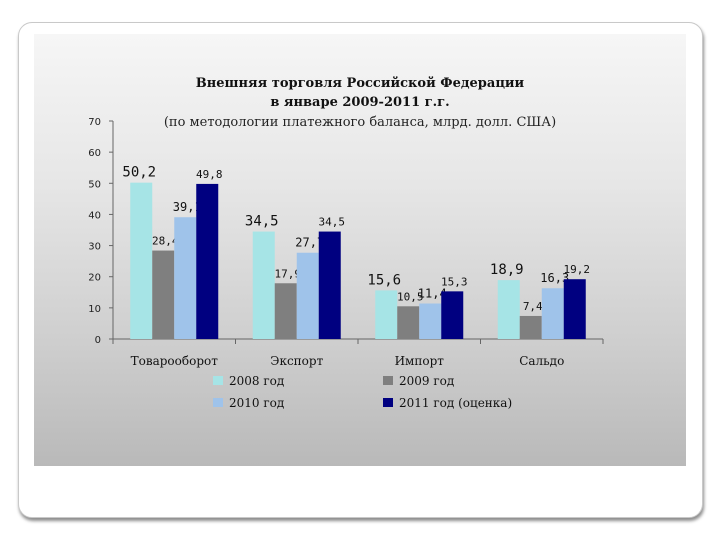 The image size is (720, 540). What do you see at coordinates (94, 215) in the screenshot?
I see `y-tick-label: 40` at bounding box center [94, 215].